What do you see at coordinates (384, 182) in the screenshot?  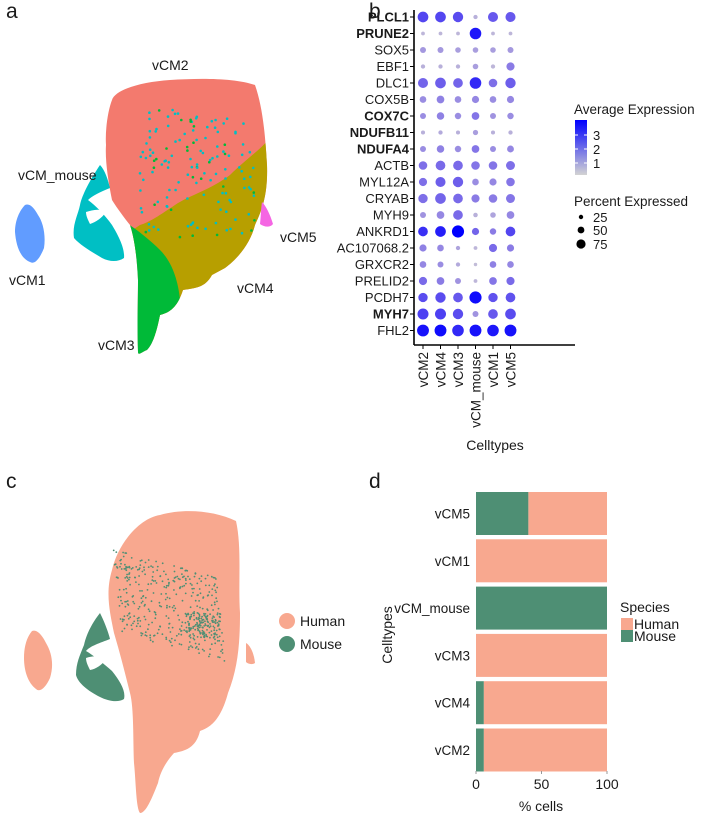 I see `gene-label: MYL12A` at bounding box center [384, 182].